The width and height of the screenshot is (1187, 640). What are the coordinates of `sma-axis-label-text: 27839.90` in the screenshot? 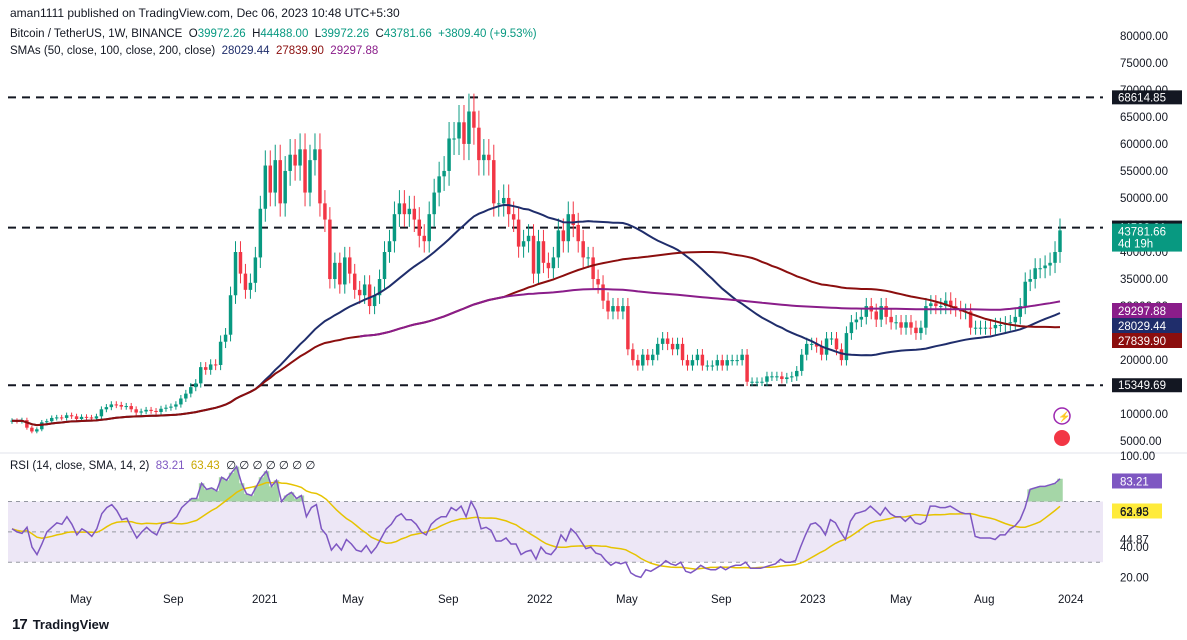 It's located at (1142, 342).